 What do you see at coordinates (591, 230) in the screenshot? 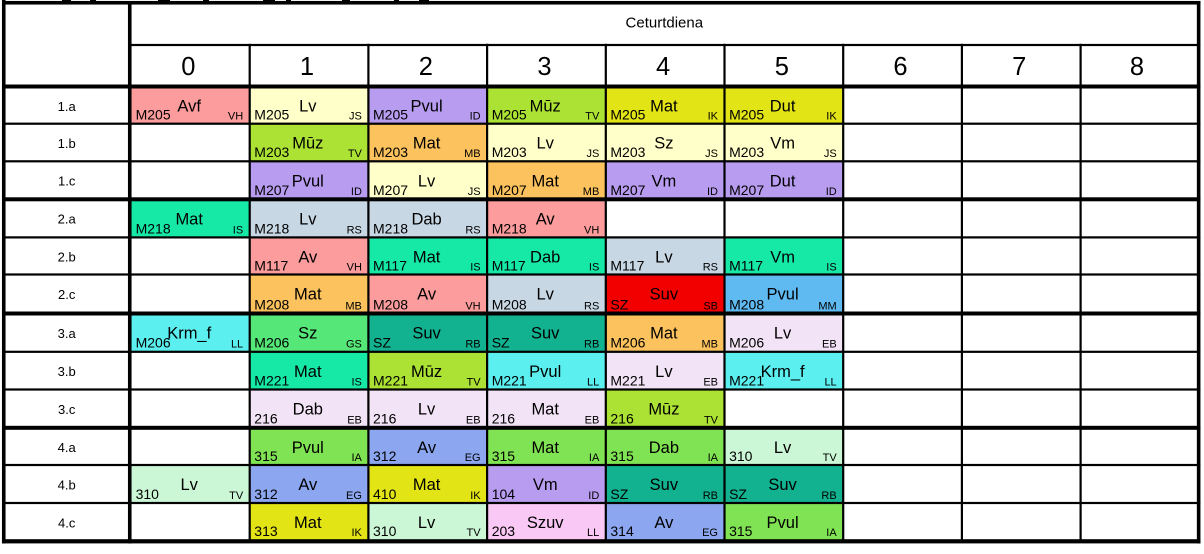
I see `svg-text: VH` at bounding box center [591, 230].